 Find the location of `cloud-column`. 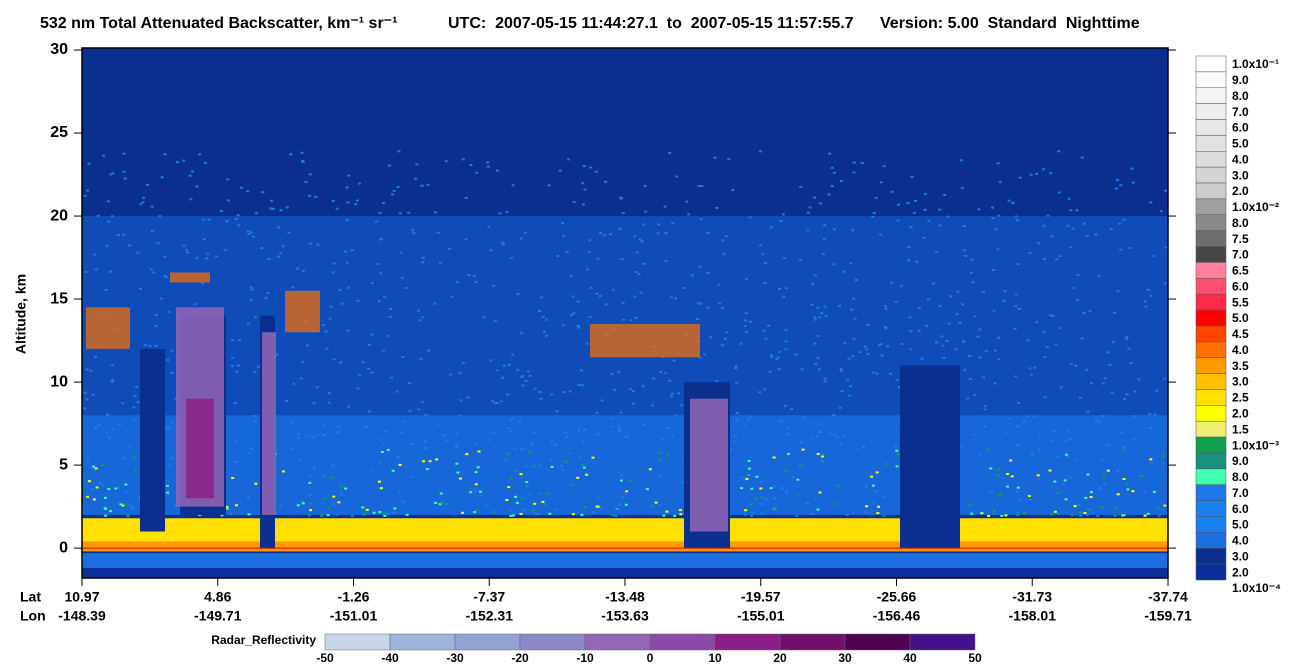

cloud-column is located at coordinates (930, 457).